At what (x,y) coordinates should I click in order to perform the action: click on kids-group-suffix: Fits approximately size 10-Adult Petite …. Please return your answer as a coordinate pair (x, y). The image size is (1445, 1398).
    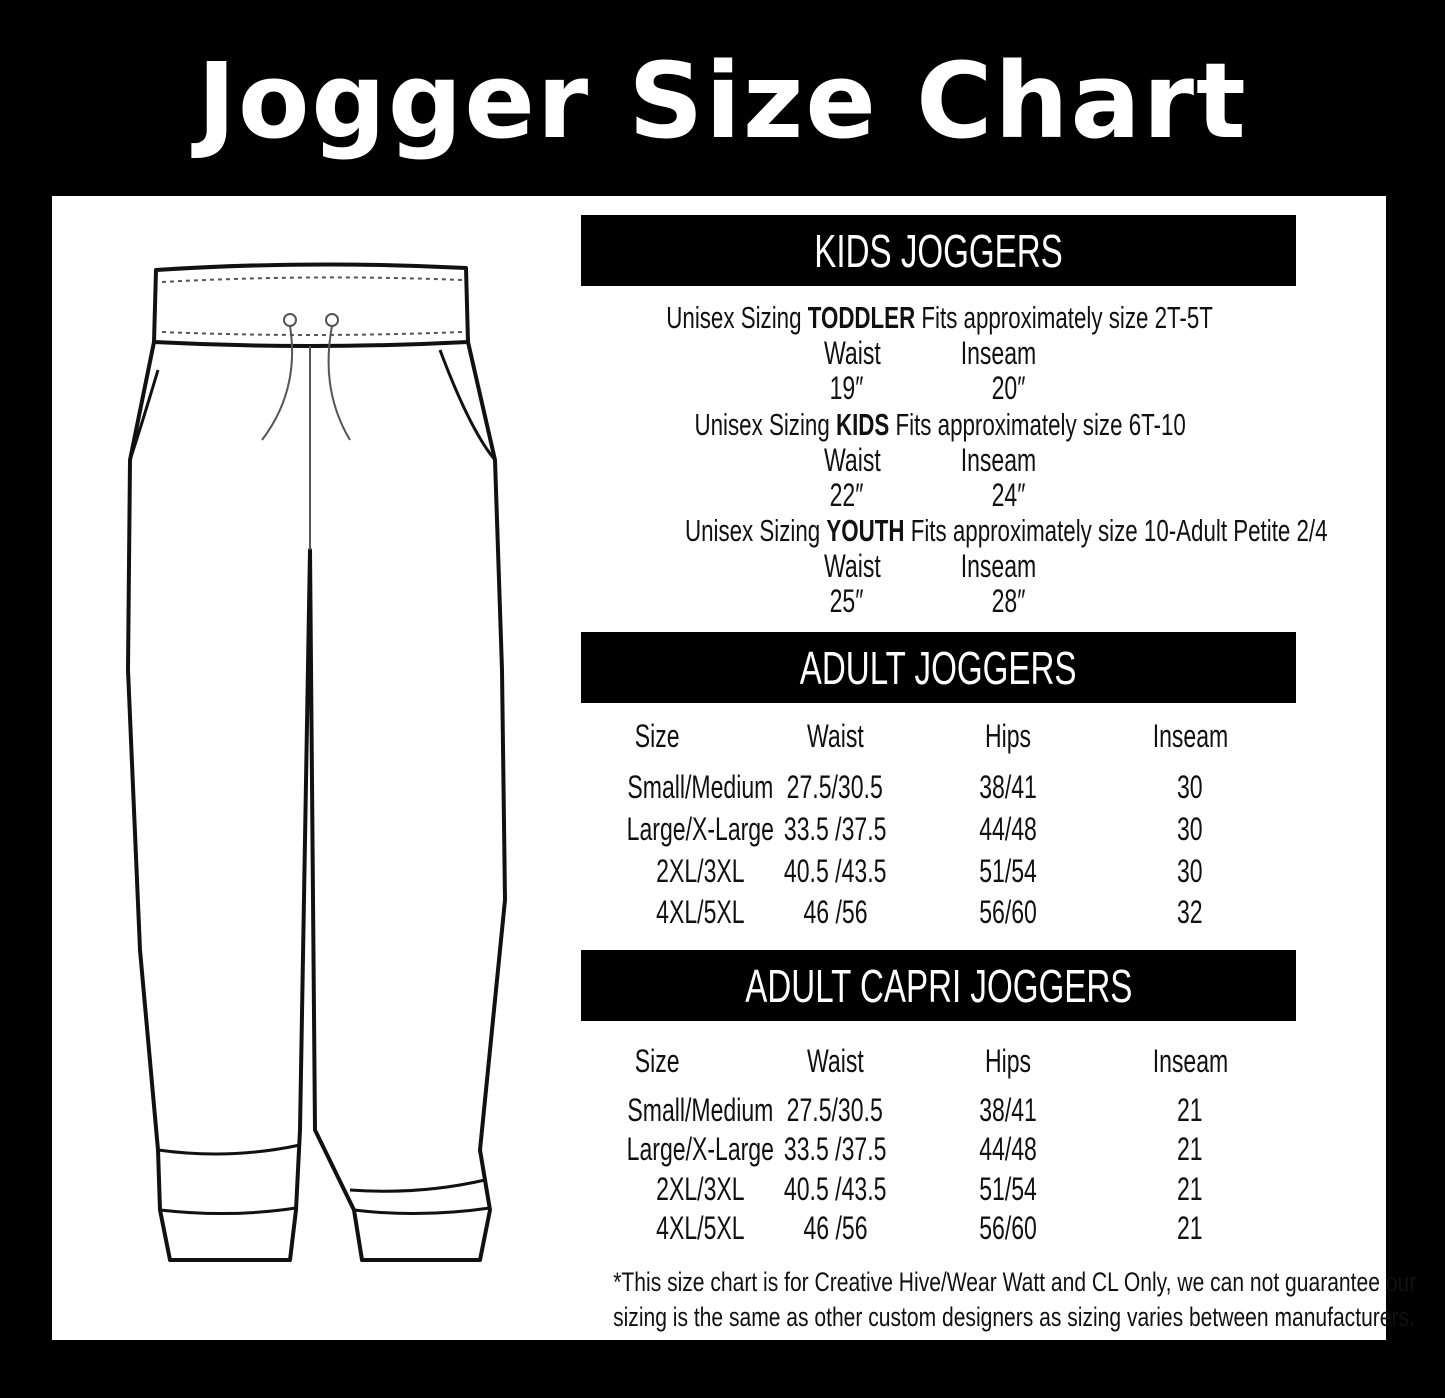
    Looking at the image, I should click on (1119, 530).